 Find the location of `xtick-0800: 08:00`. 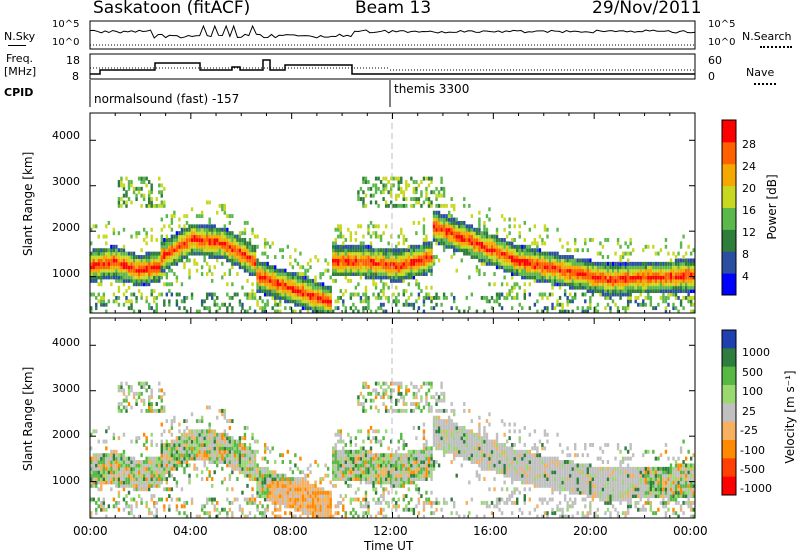

xtick-0800: 08:00 is located at coordinates (290, 531).